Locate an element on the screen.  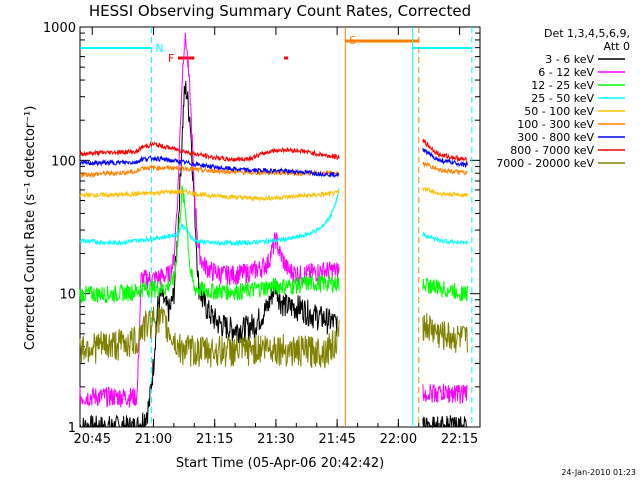
x-tick-label: 22:00 is located at coordinates (398, 439).